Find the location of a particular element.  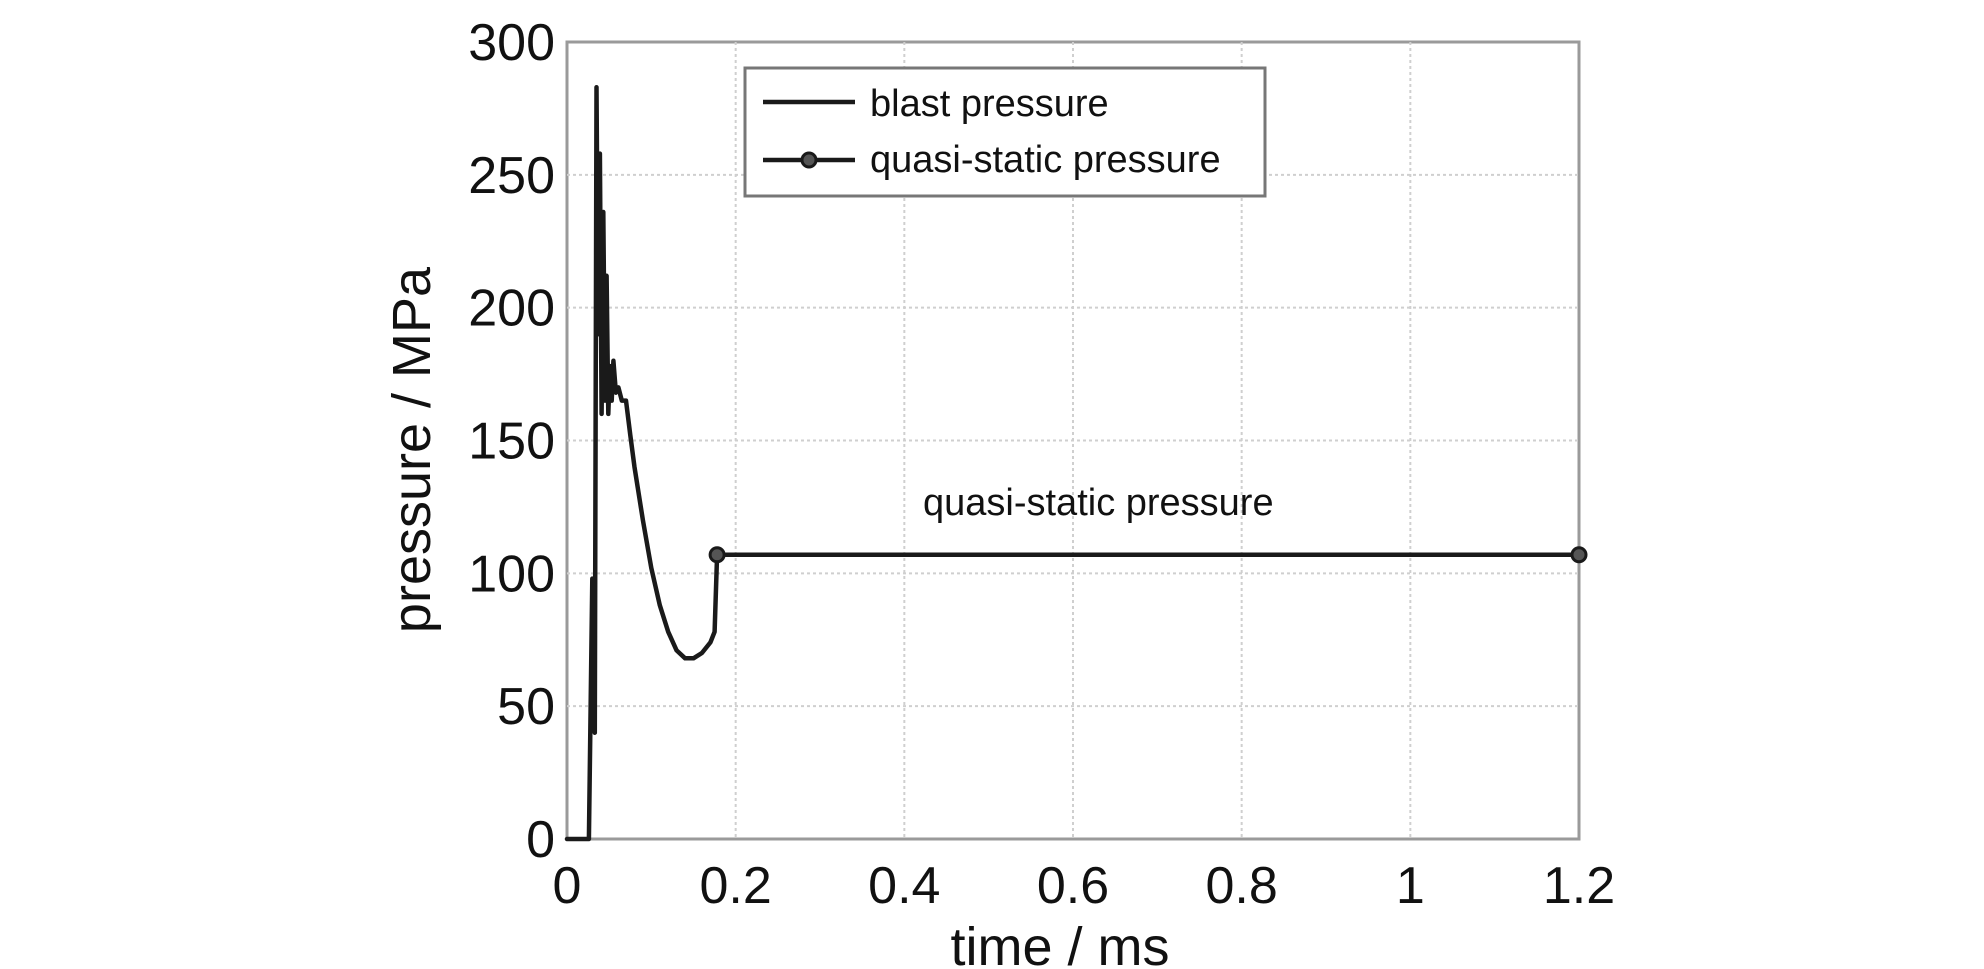

y-tick-labels: 0 50 100 150 200 250 300 is located at coordinates (511, 441).